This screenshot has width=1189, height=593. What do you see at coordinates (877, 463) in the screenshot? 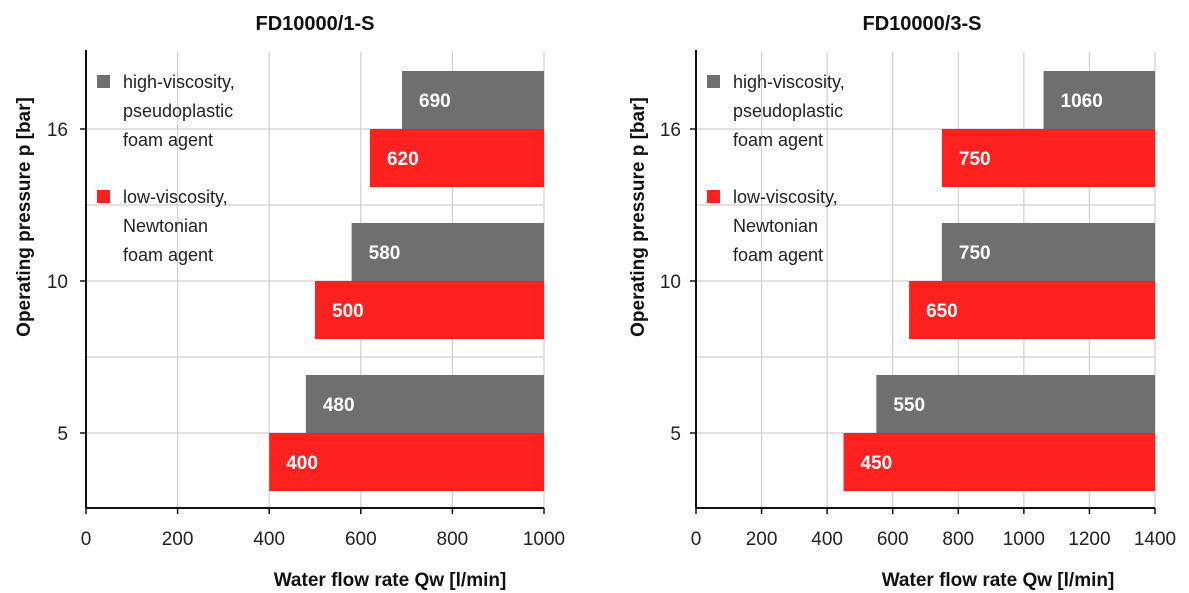
I see `bar-value-label: 450` at bounding box center [877, 463].